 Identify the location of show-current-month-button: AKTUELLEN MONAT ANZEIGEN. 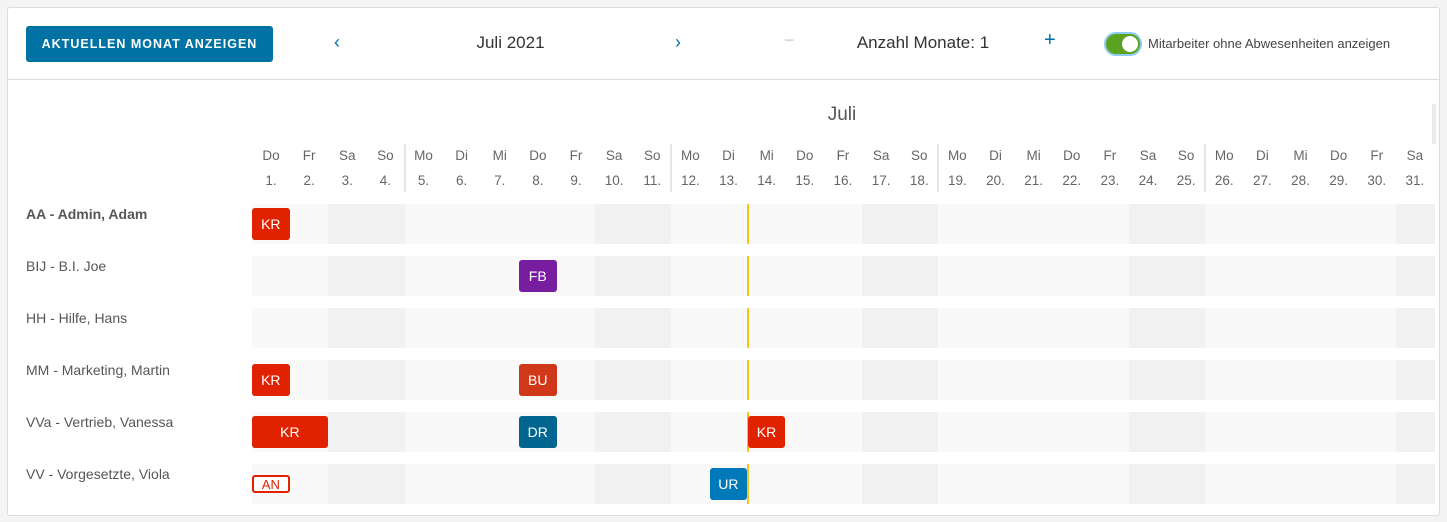
(149, 44).